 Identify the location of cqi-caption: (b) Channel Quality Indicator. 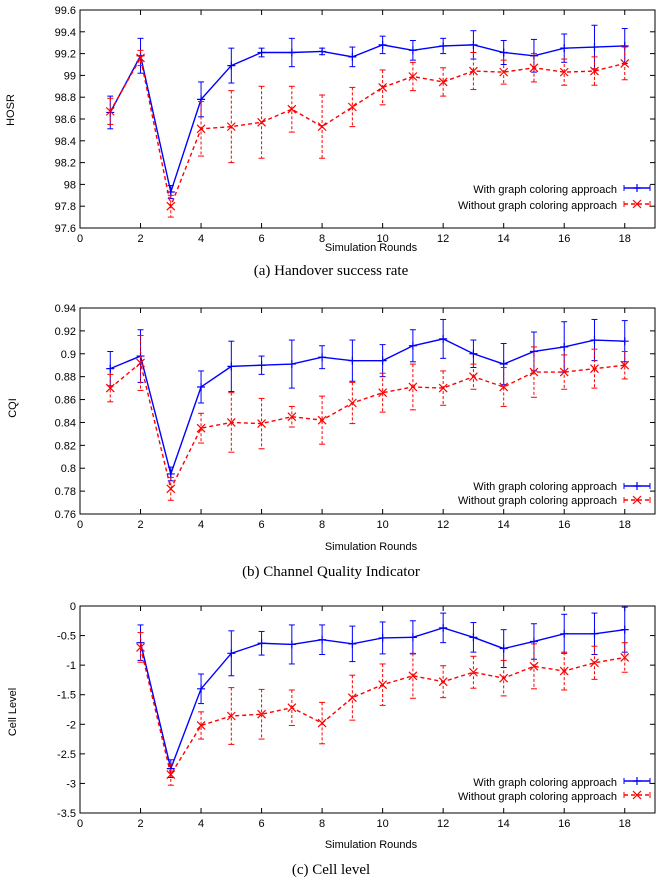
(331, 572).